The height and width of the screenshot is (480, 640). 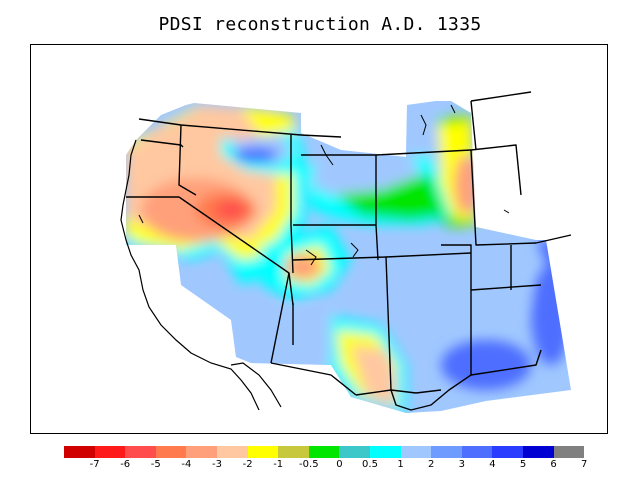 I want to click on legend-label: -2, so click(x=247, y=464).